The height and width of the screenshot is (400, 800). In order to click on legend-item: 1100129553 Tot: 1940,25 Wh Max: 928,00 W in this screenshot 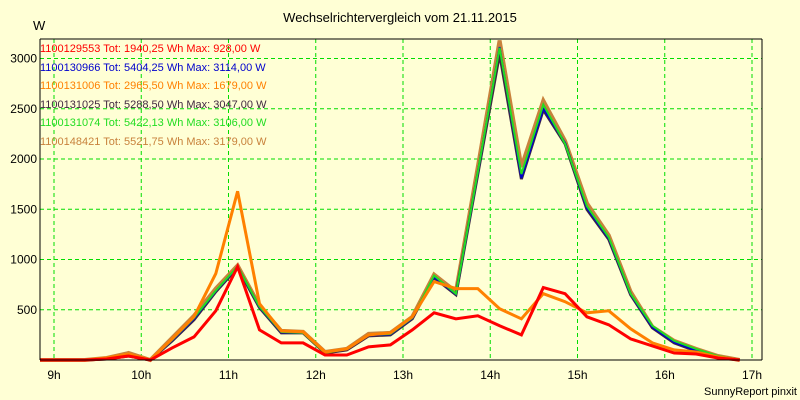, I will do `click(150, 49)`.